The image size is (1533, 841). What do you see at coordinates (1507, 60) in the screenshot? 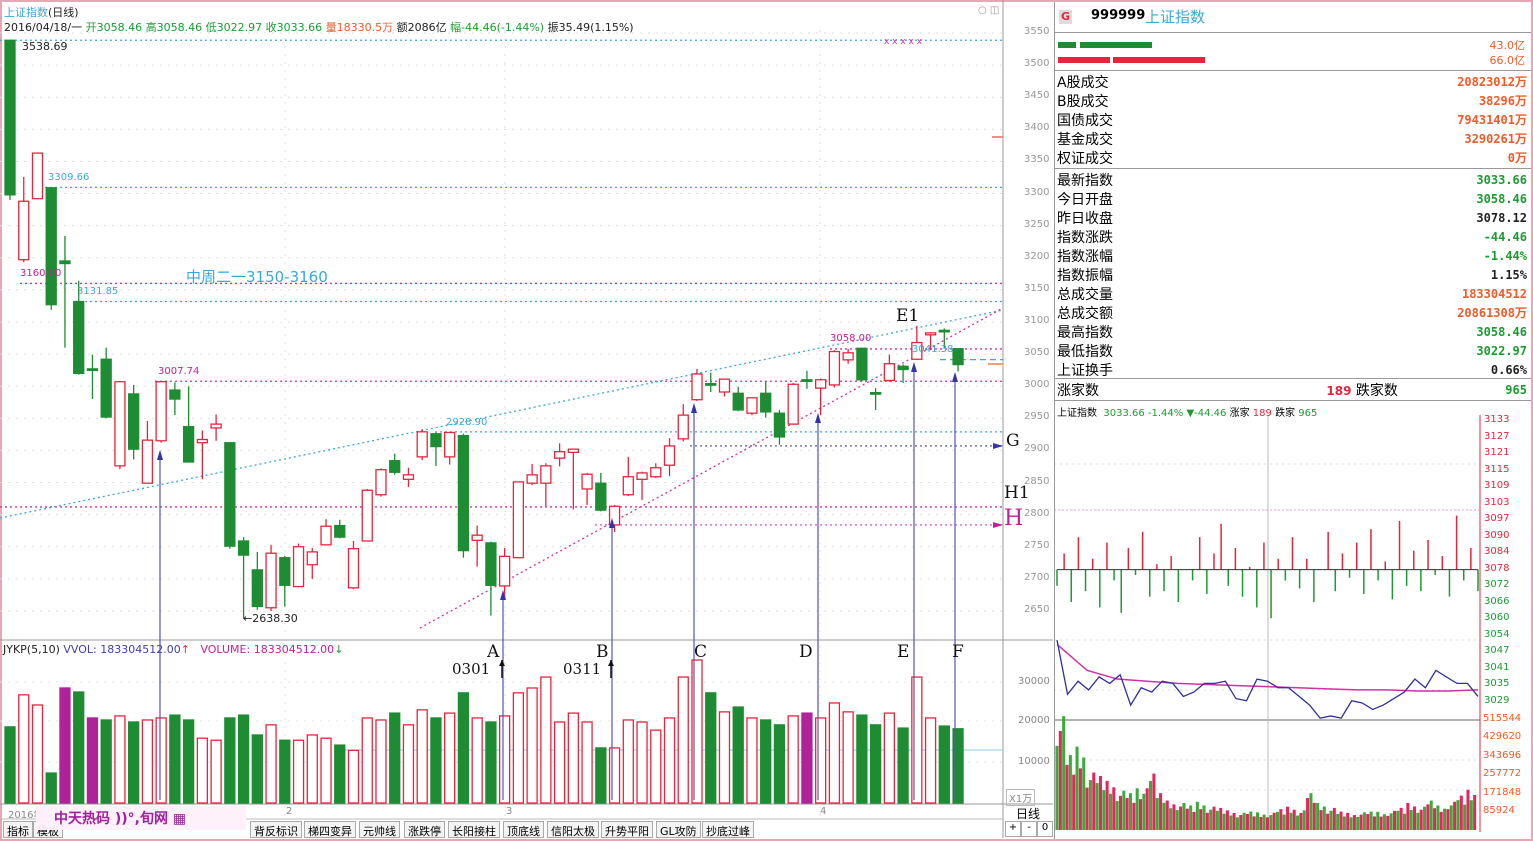
I see `sell-amount: 66.0亿` at bounding box center [1507, 60].